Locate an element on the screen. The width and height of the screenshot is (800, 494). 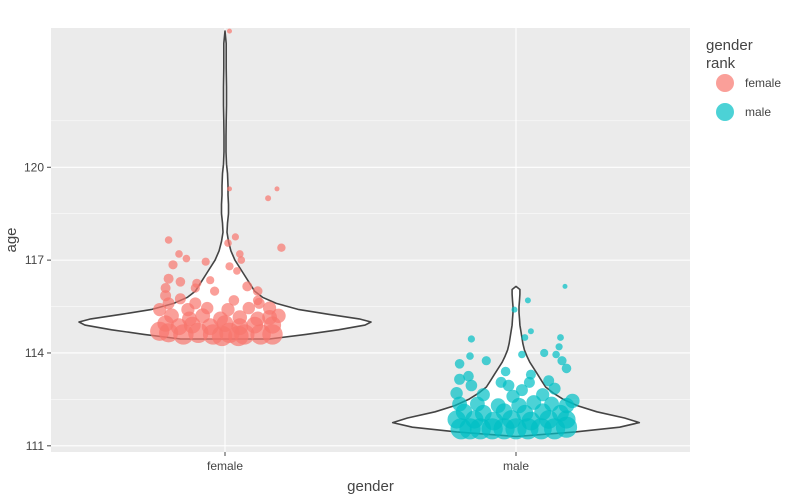
x-tick-label-female: female is located at coordinates (225, 466).